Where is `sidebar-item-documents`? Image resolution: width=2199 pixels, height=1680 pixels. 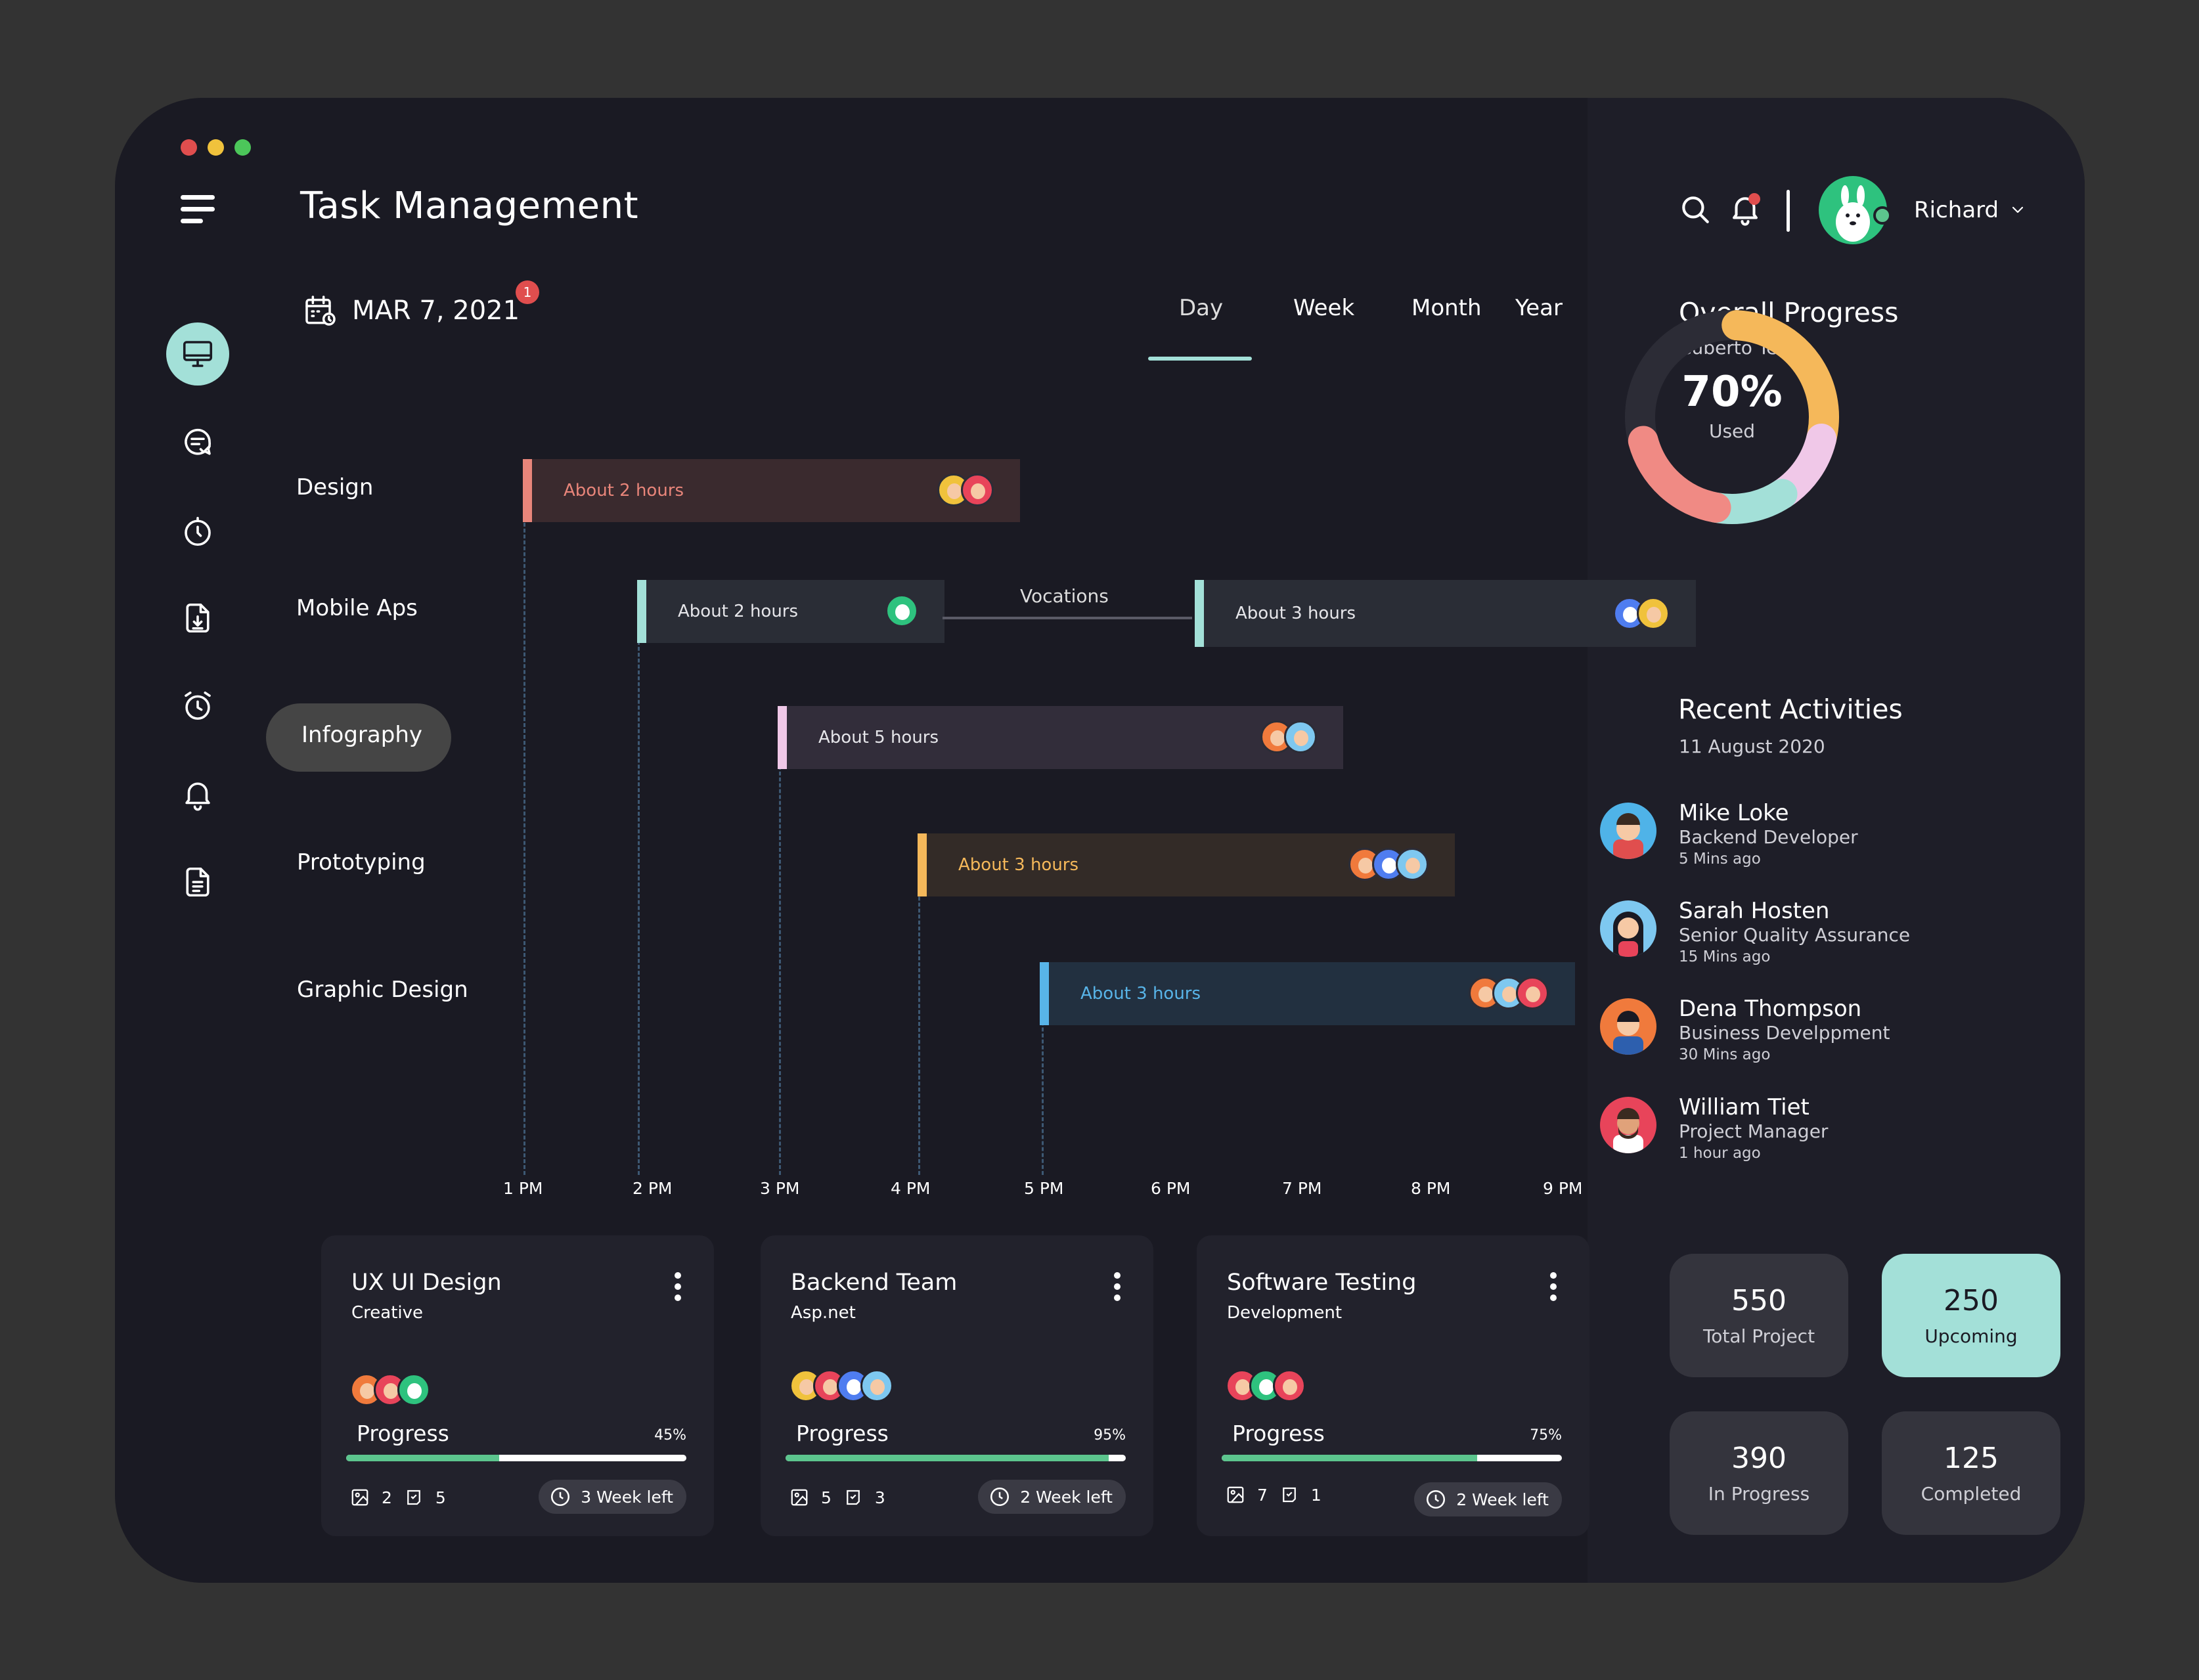
sidebar-item-documents is located at coordinates (197, 882).